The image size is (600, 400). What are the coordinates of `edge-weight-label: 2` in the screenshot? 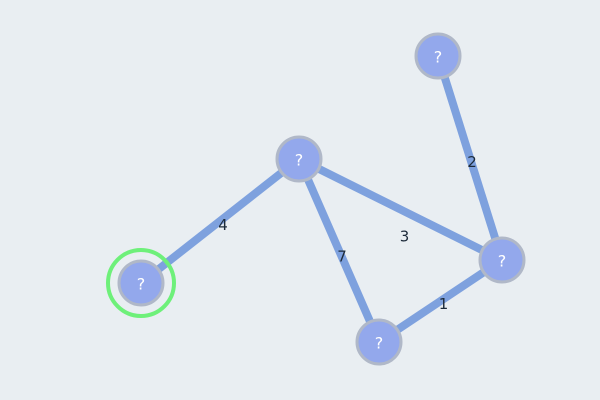 It's located at (472, 162).